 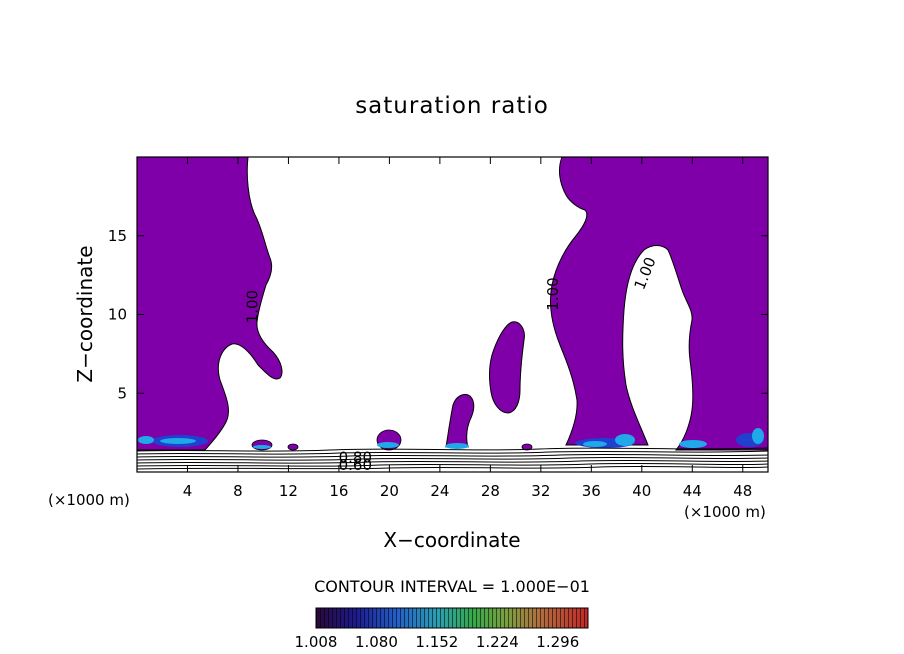 I want to click on x-tick-label: 28, so click(x=490, y=491).